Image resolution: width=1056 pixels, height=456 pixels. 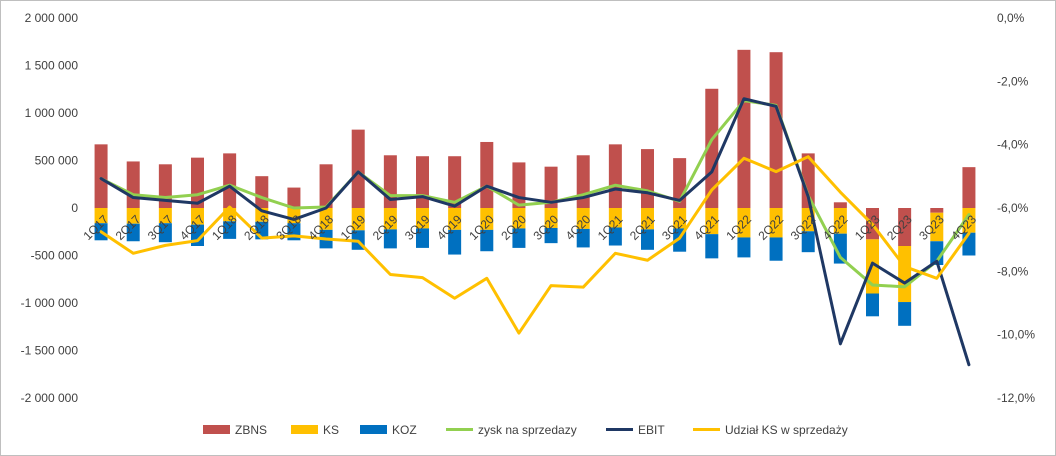 I want to click on legend-label: Udział KS w sprzedaży, so click(x=786, y=430).